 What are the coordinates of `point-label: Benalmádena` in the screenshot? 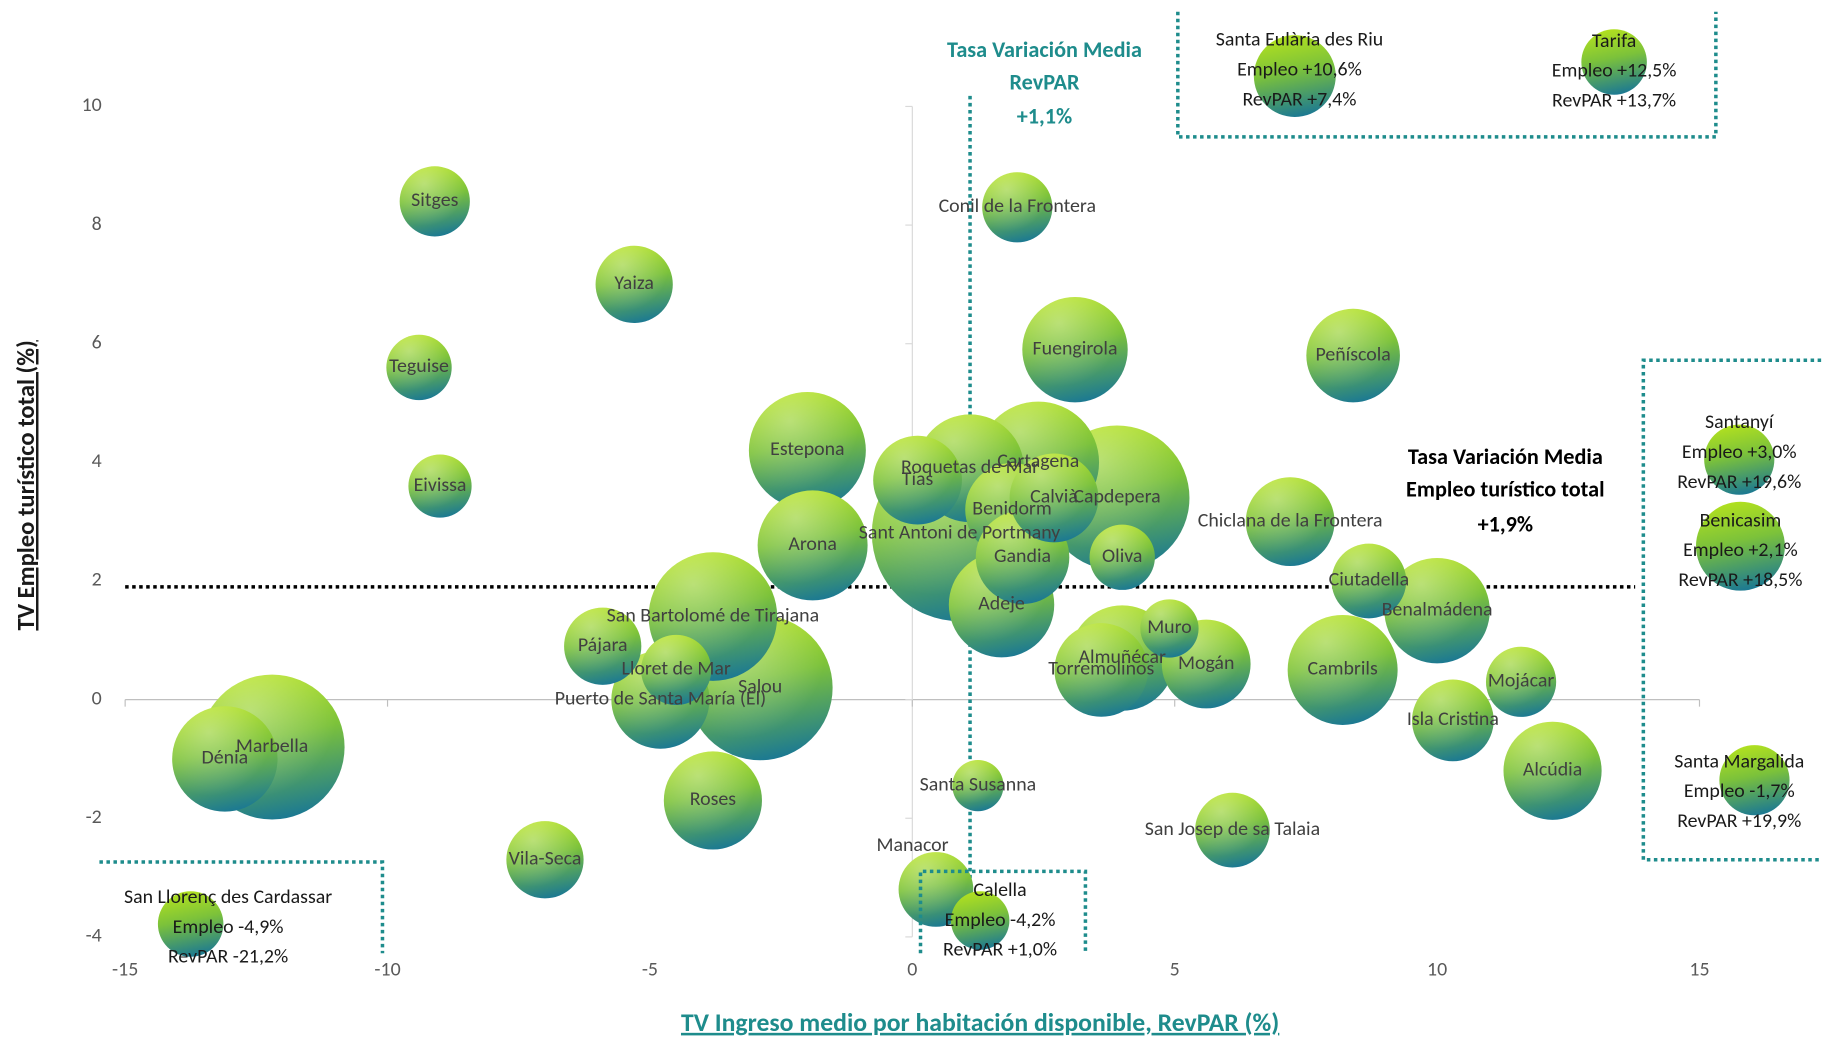 It's located at (1437, 609).